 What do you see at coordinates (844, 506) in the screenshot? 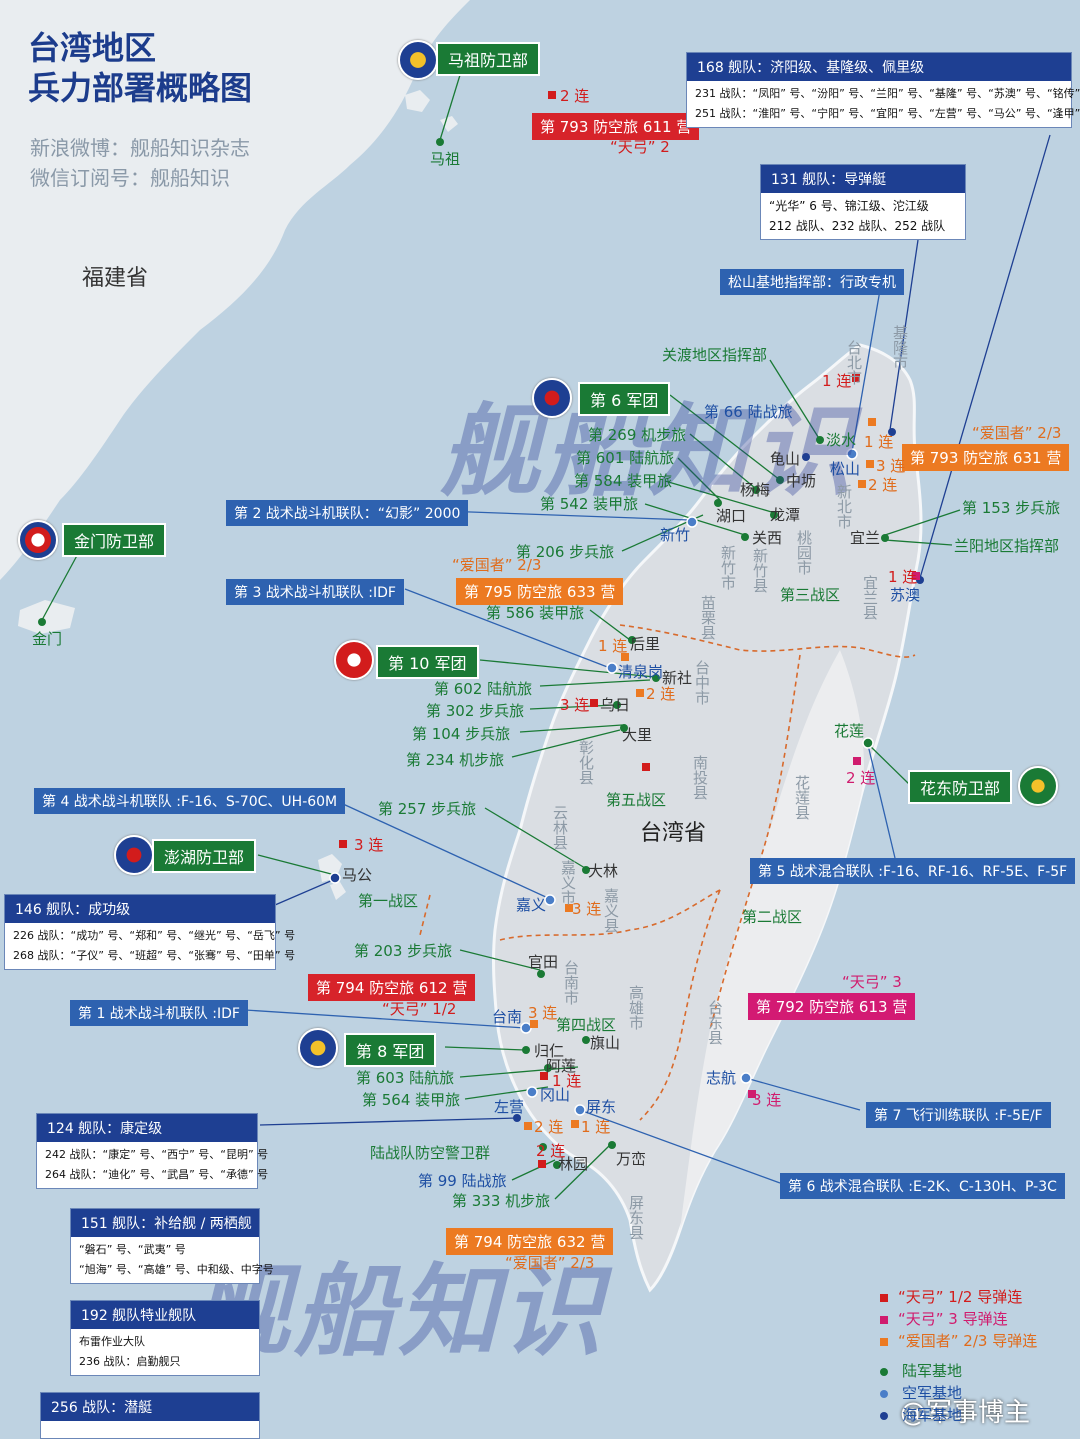
I see `county-xinbei: 新北市` at bounding box center [844, 506].